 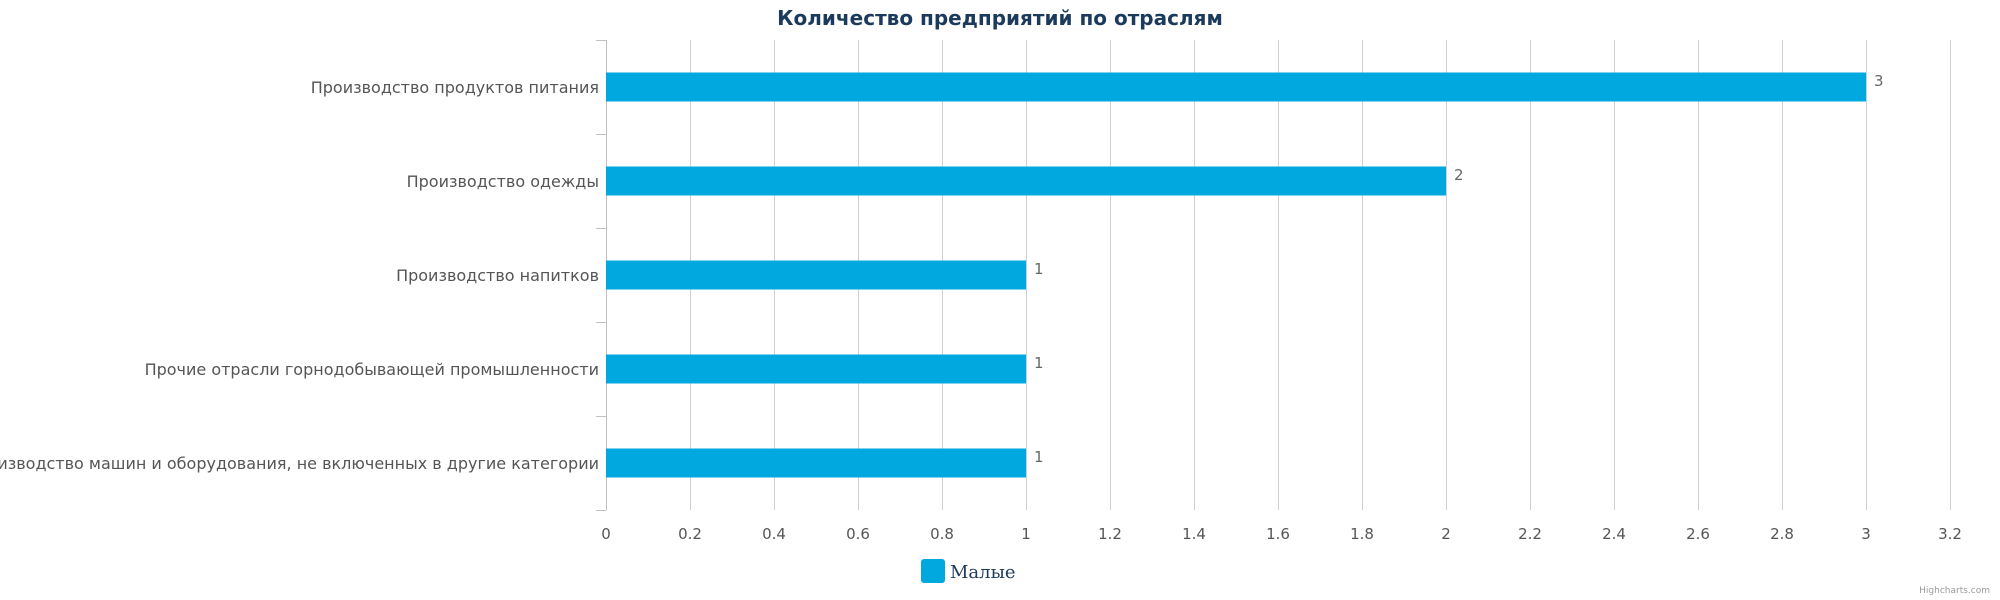 What do you see at coordinates (690, 534) in the screenshot?
I see `x-tick-label: 0.2` at bounding box center [690, 534].